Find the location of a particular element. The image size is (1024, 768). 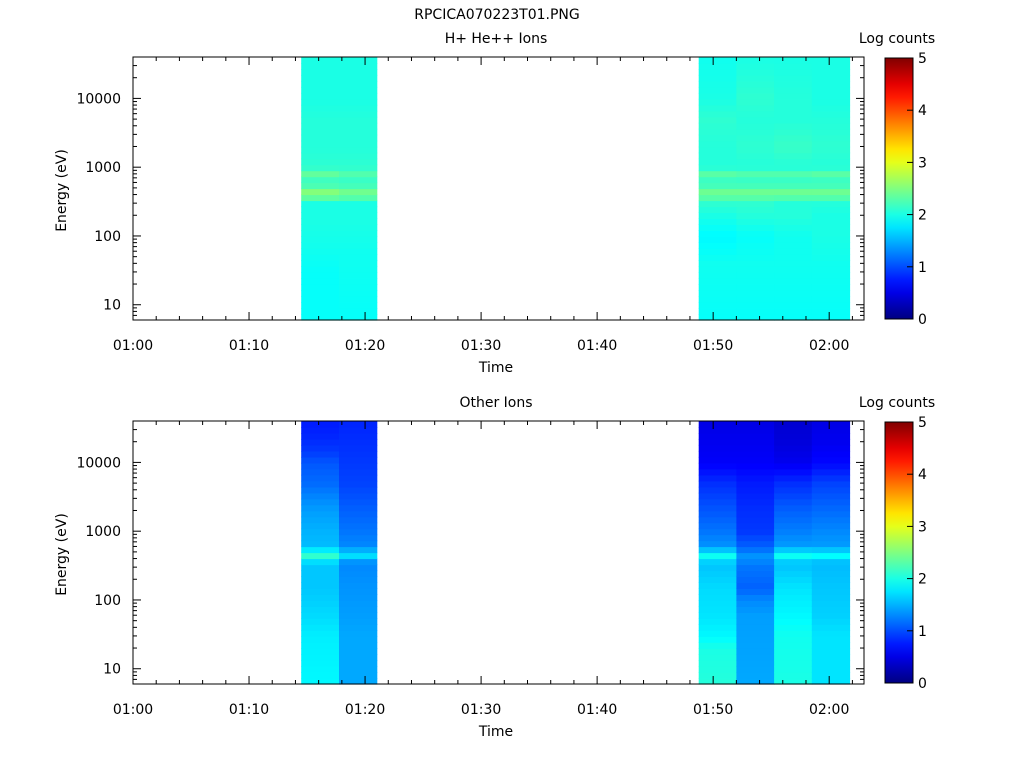

x-tick-label: 01:00 is located at coordinates (133, 710).